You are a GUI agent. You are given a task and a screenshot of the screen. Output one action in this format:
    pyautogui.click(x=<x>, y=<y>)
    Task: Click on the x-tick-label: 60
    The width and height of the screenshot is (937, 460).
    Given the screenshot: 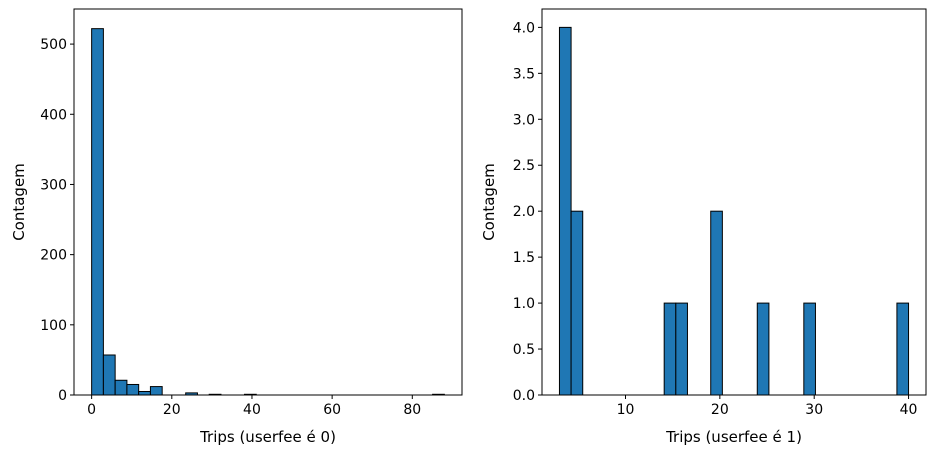 What is the action you would take?
    pyautogui.click(x=332, y=410)
    